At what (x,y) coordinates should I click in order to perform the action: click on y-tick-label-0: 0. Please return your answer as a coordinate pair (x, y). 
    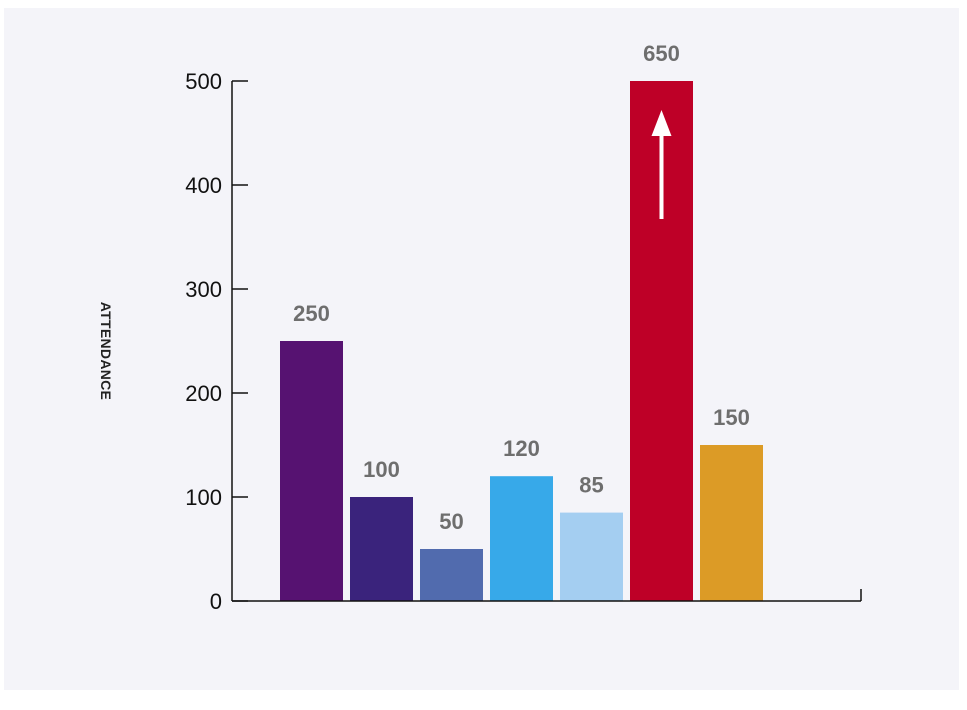
    Looking at the image, I should click on (216, 601).